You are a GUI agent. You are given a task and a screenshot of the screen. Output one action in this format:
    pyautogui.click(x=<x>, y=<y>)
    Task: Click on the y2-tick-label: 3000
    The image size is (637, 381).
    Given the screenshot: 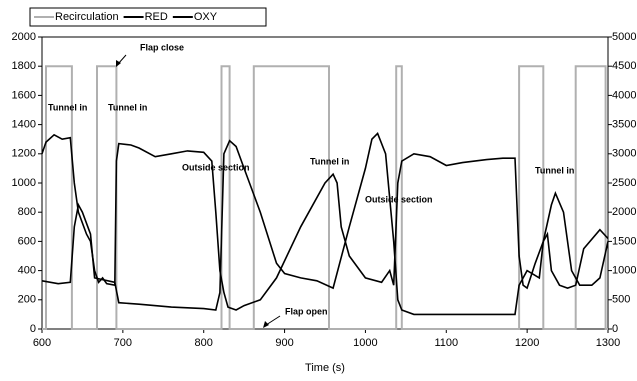 What is the action you would take?
    pyautogui.click(x=624, y=154)
    